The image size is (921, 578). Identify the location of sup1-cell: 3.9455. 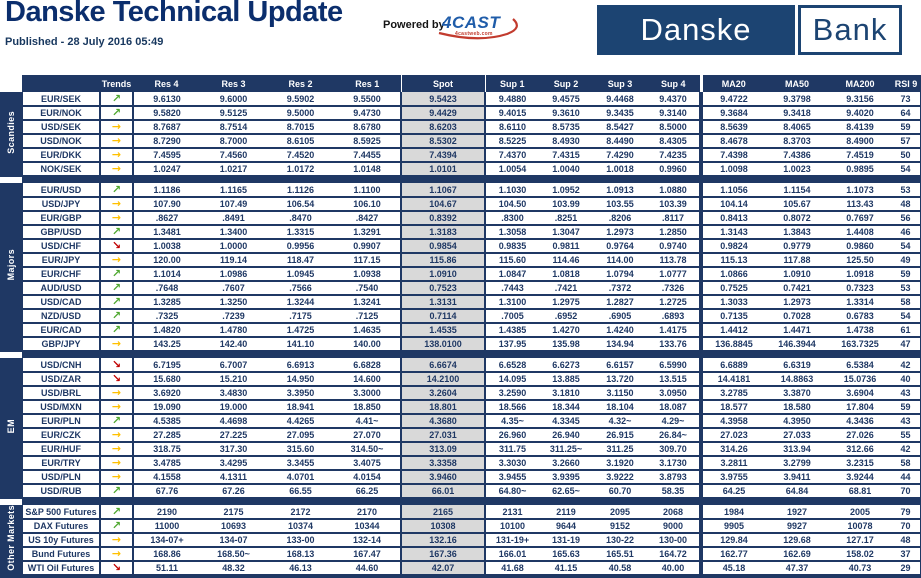
(512, 477).